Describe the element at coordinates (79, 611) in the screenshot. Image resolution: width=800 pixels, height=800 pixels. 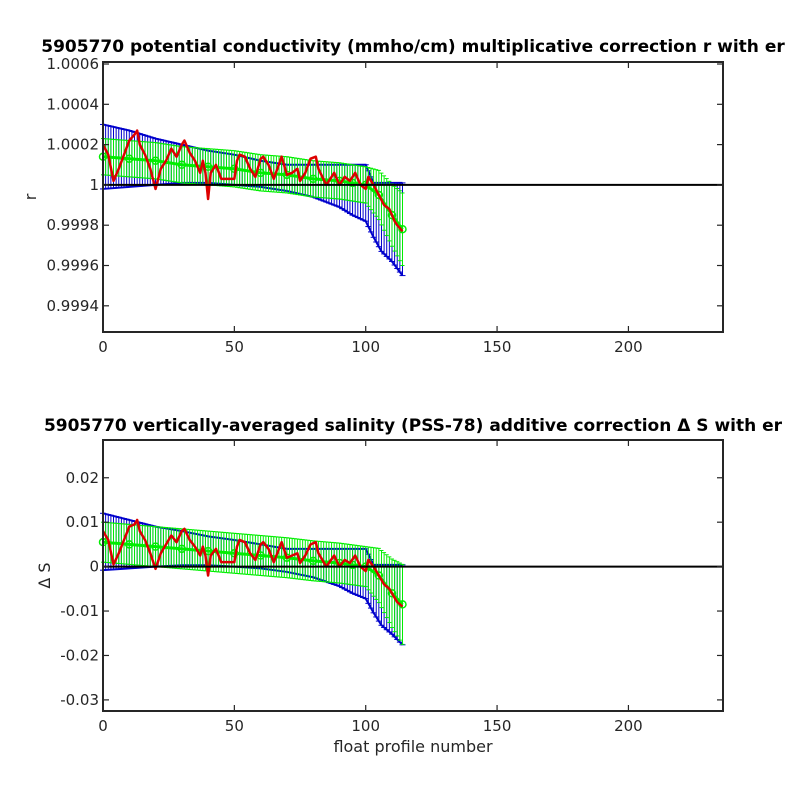
I see `y-tick-label: -0.01` at that location.